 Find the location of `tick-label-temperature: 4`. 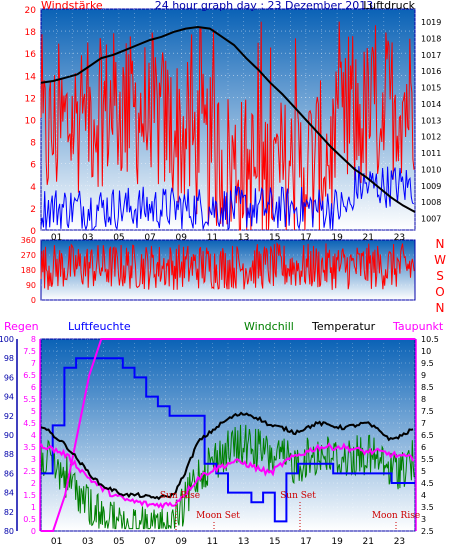

tick-label-temperature: 4 is located at coordinates (423, 495).